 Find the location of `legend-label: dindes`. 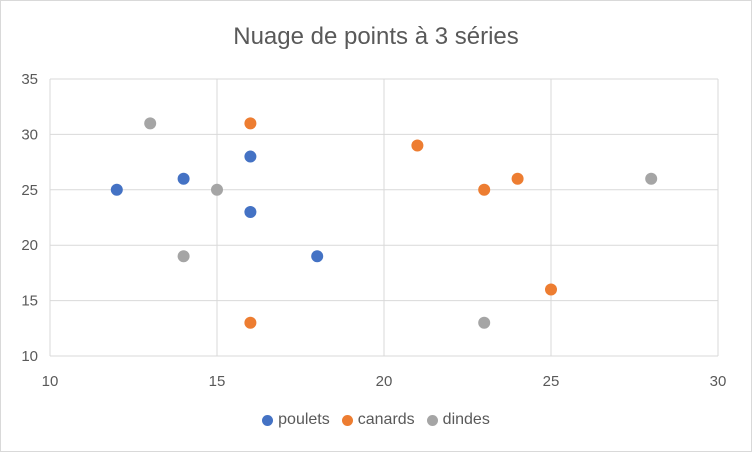

legend-label: dindes is located at coordinates (466, 419).